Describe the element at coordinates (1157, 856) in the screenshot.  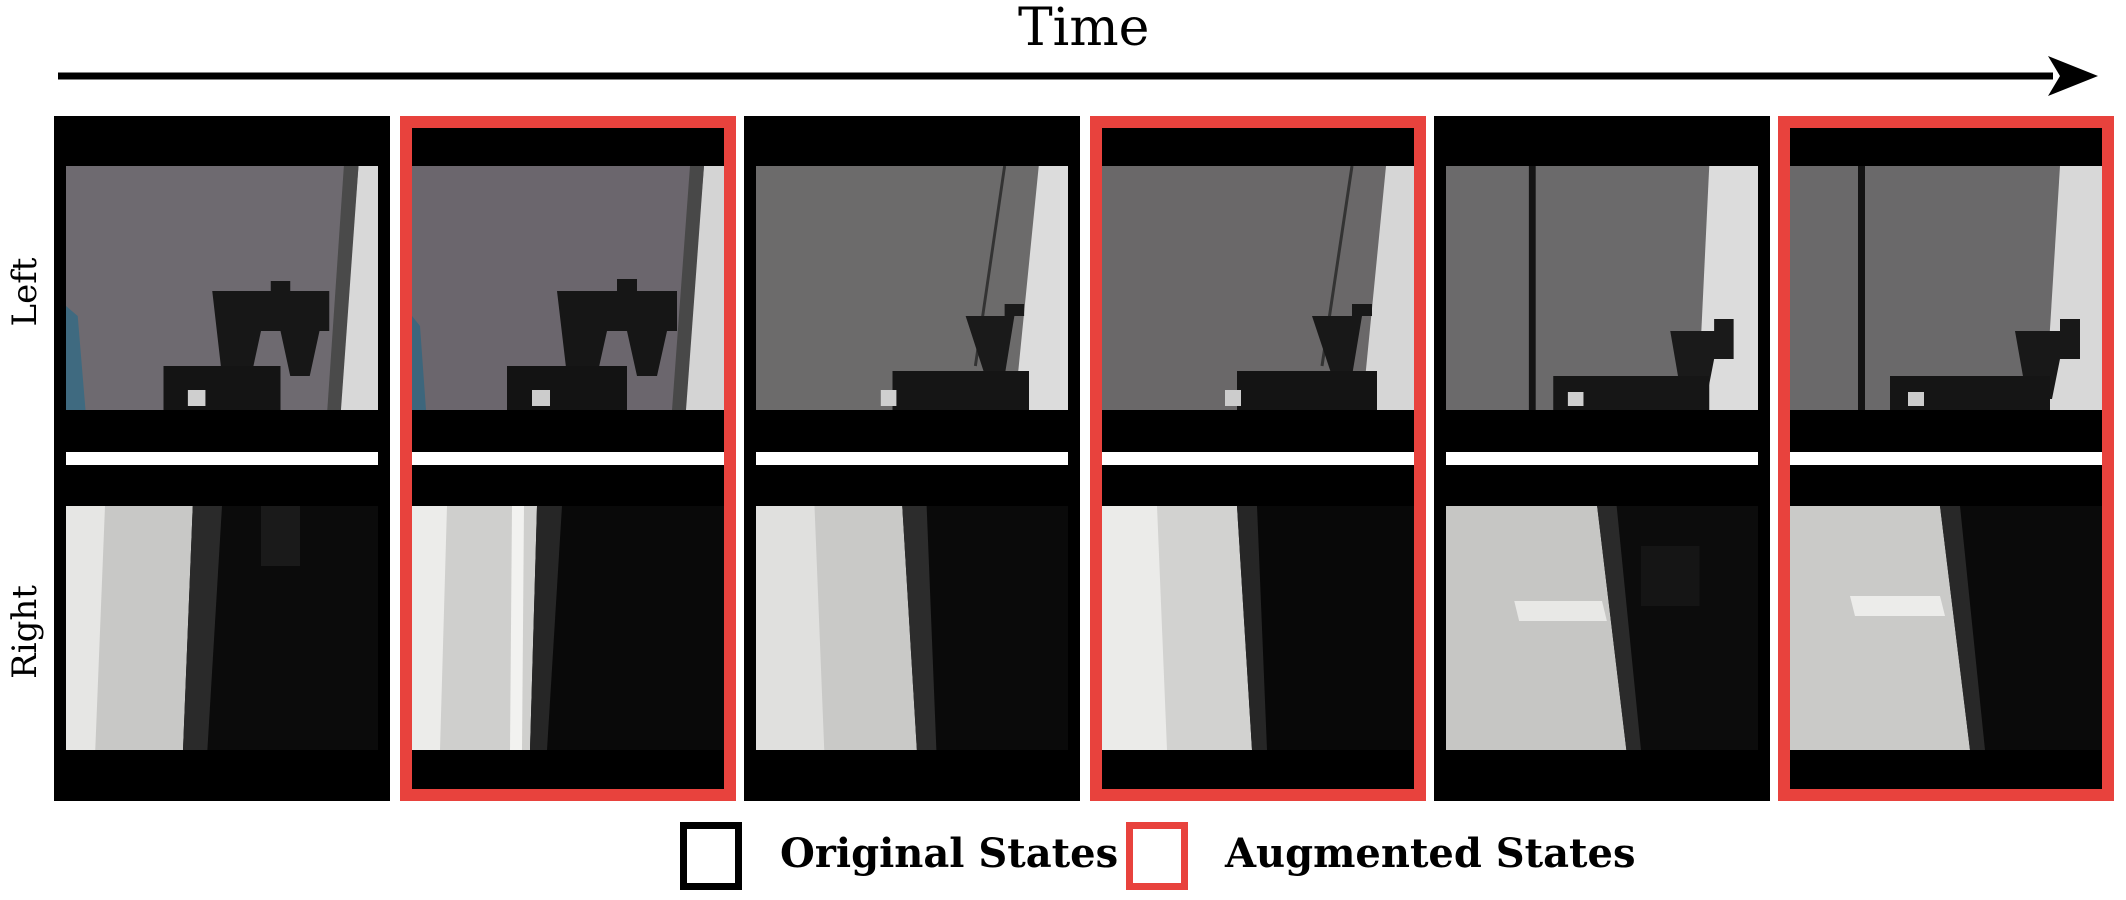
I see `legend-augmented-swatch` at that location.